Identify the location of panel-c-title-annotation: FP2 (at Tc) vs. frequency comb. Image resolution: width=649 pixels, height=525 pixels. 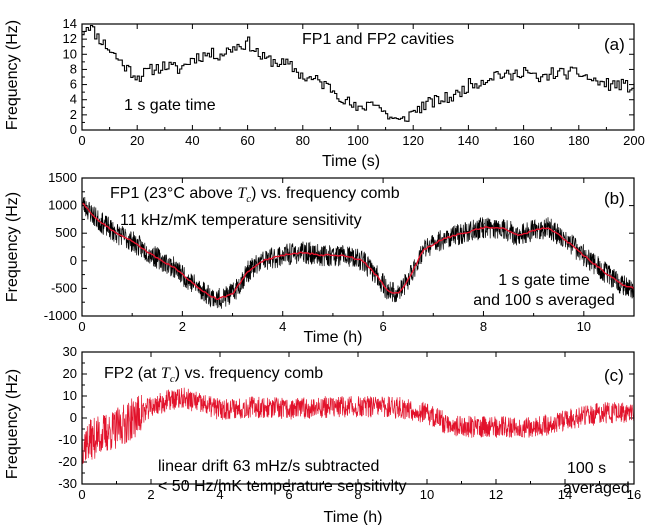
(213, 375).